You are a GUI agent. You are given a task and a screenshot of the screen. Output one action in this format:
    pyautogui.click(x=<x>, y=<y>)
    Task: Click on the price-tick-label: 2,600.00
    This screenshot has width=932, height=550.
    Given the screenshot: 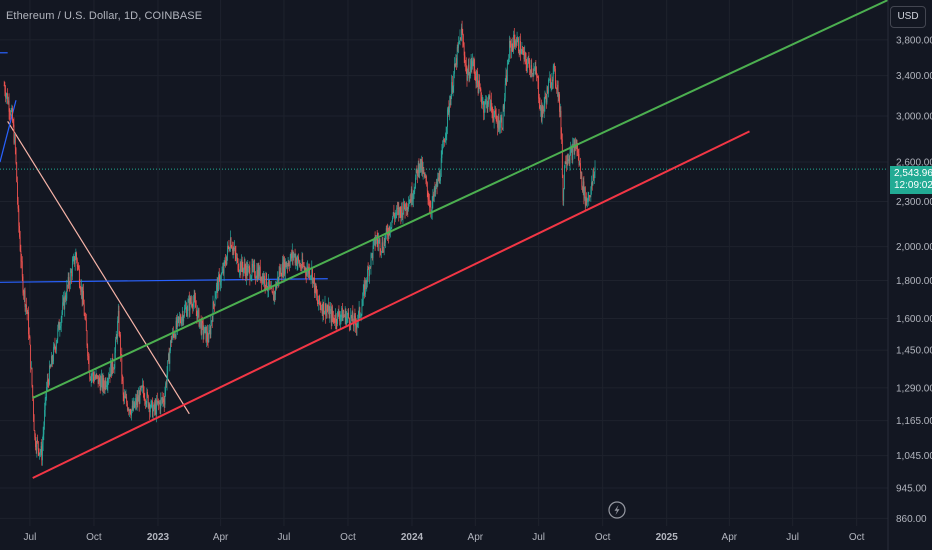 What is the action you would take?
    pyautogui.click(x=914, y=163)
    